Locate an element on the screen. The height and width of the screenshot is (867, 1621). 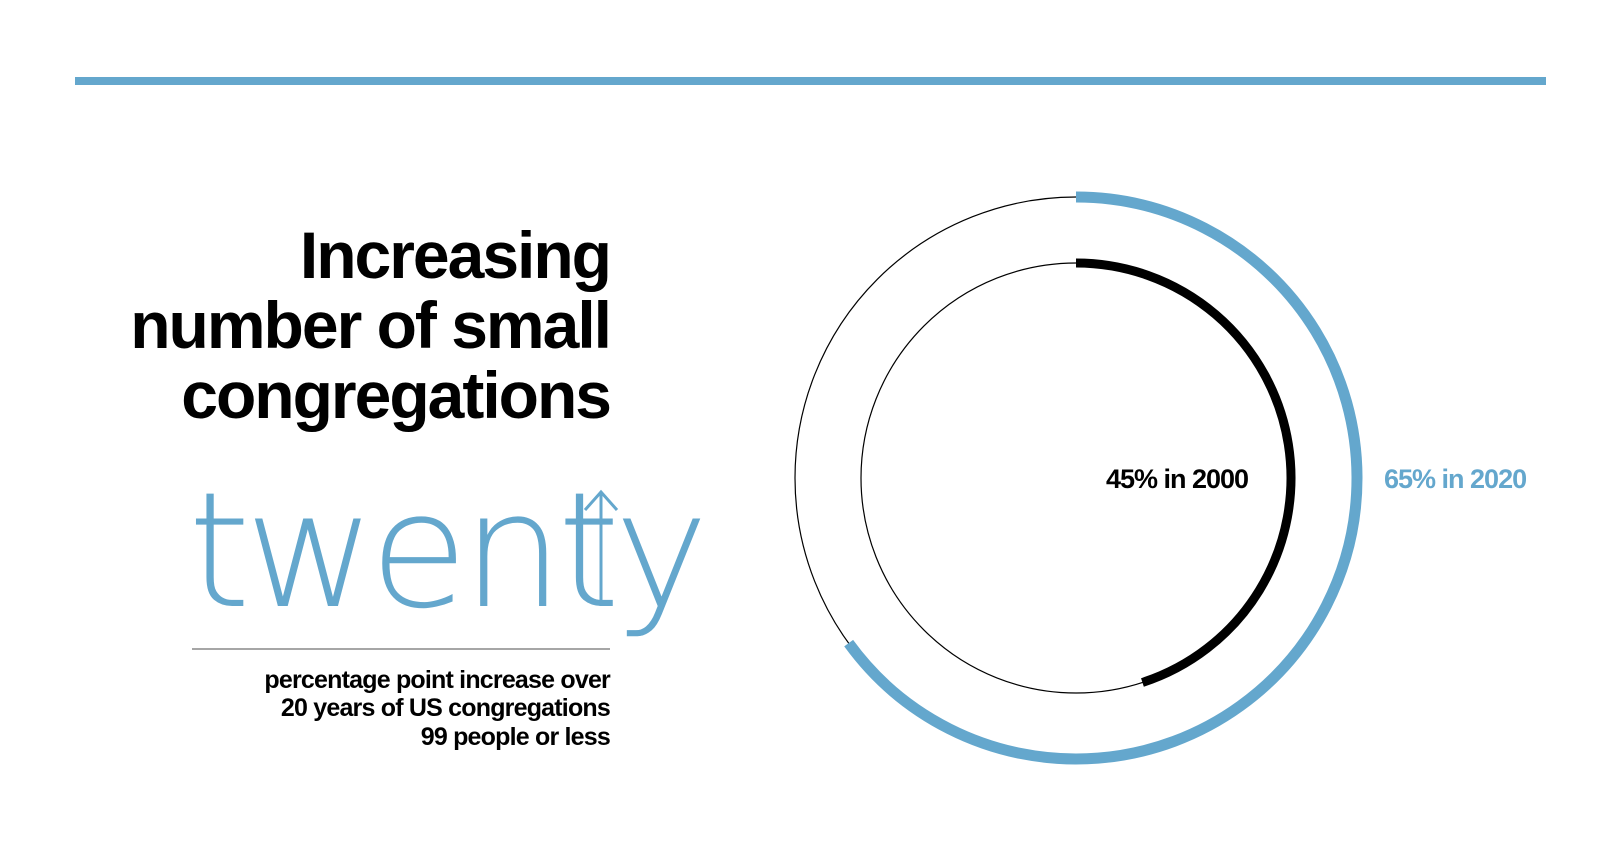
arrow-up-icon is located at coordinates (601, 547).